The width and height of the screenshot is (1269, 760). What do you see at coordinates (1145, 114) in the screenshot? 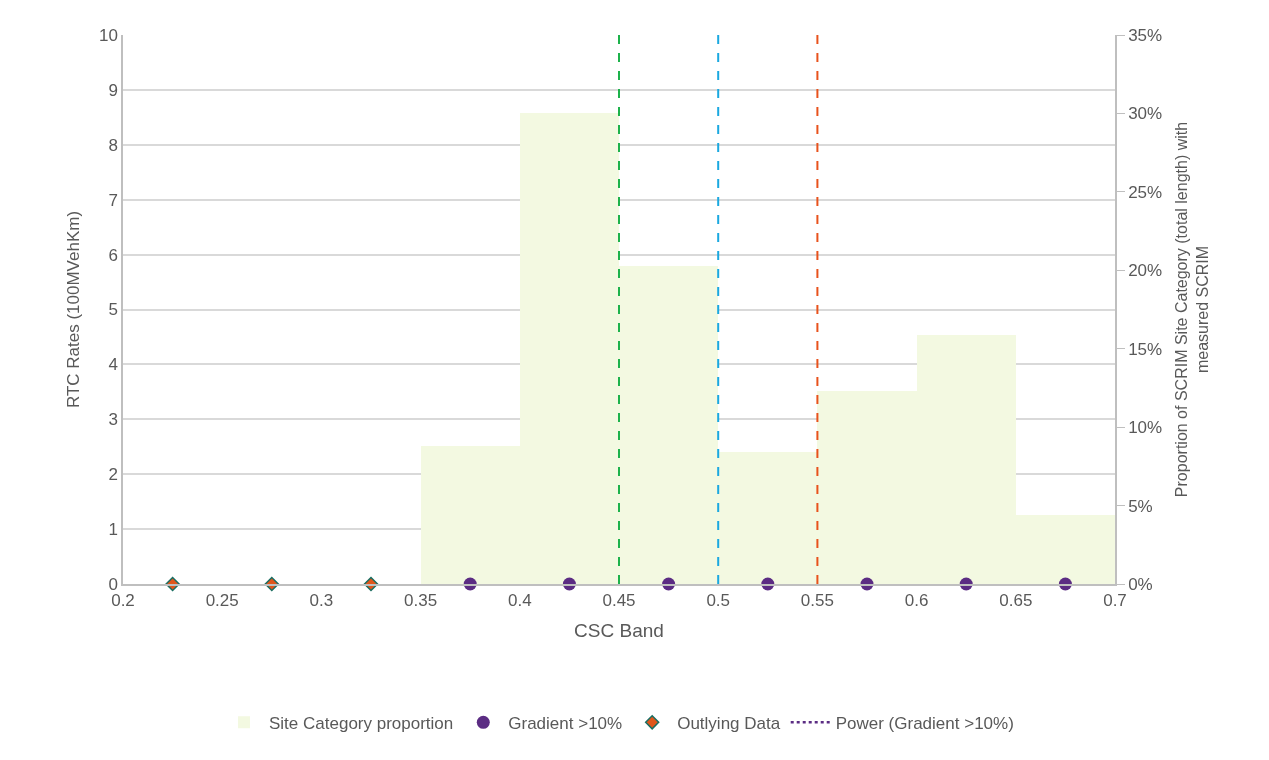
I see `y2-tick-label: 30%` at bounding box center [1145, 114].